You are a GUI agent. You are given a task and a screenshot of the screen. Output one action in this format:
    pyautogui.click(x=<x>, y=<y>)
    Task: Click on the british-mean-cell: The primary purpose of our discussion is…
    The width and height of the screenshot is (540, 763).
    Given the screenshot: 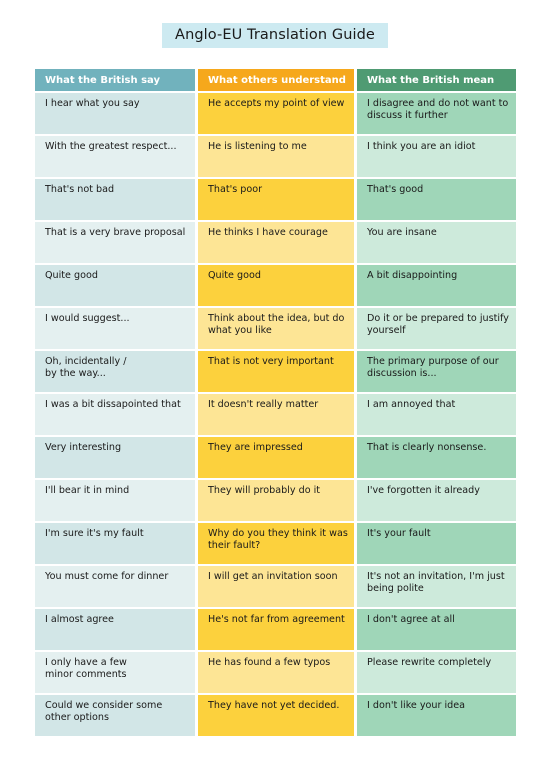 What is the action you would take?
    pyautogui.click(x=436, y=371)
    